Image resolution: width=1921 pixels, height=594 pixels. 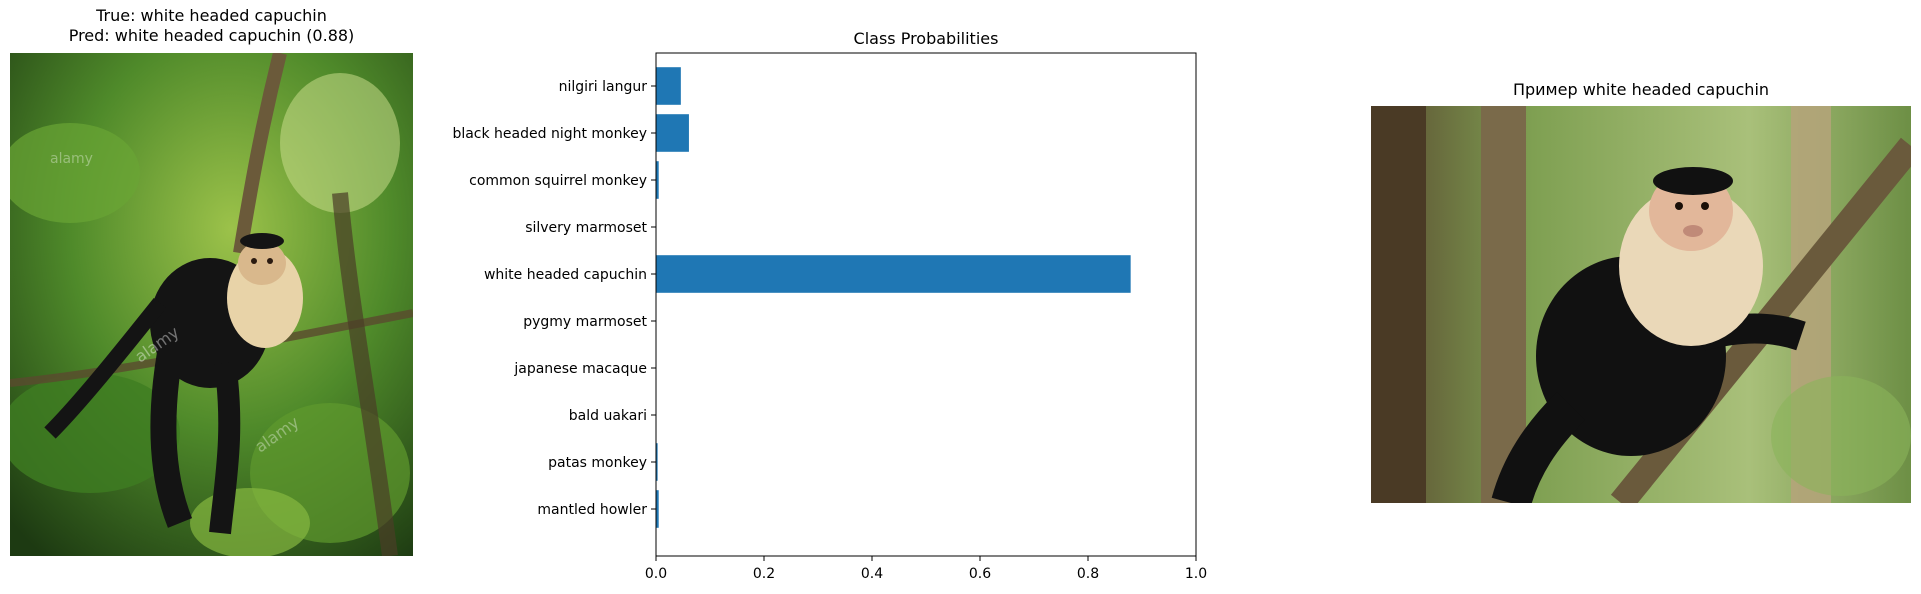 I want to click on x-tick-labels: 0.0 0.2 0.4 0.6 0.8 1.0, so click(x=926, y=569).